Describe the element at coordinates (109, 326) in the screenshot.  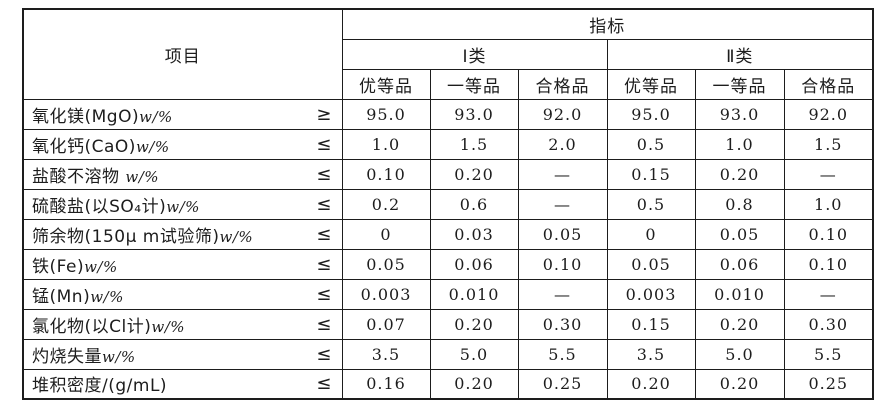
I see `row-label: 氯化物(以Cl计)w/%` at that location.